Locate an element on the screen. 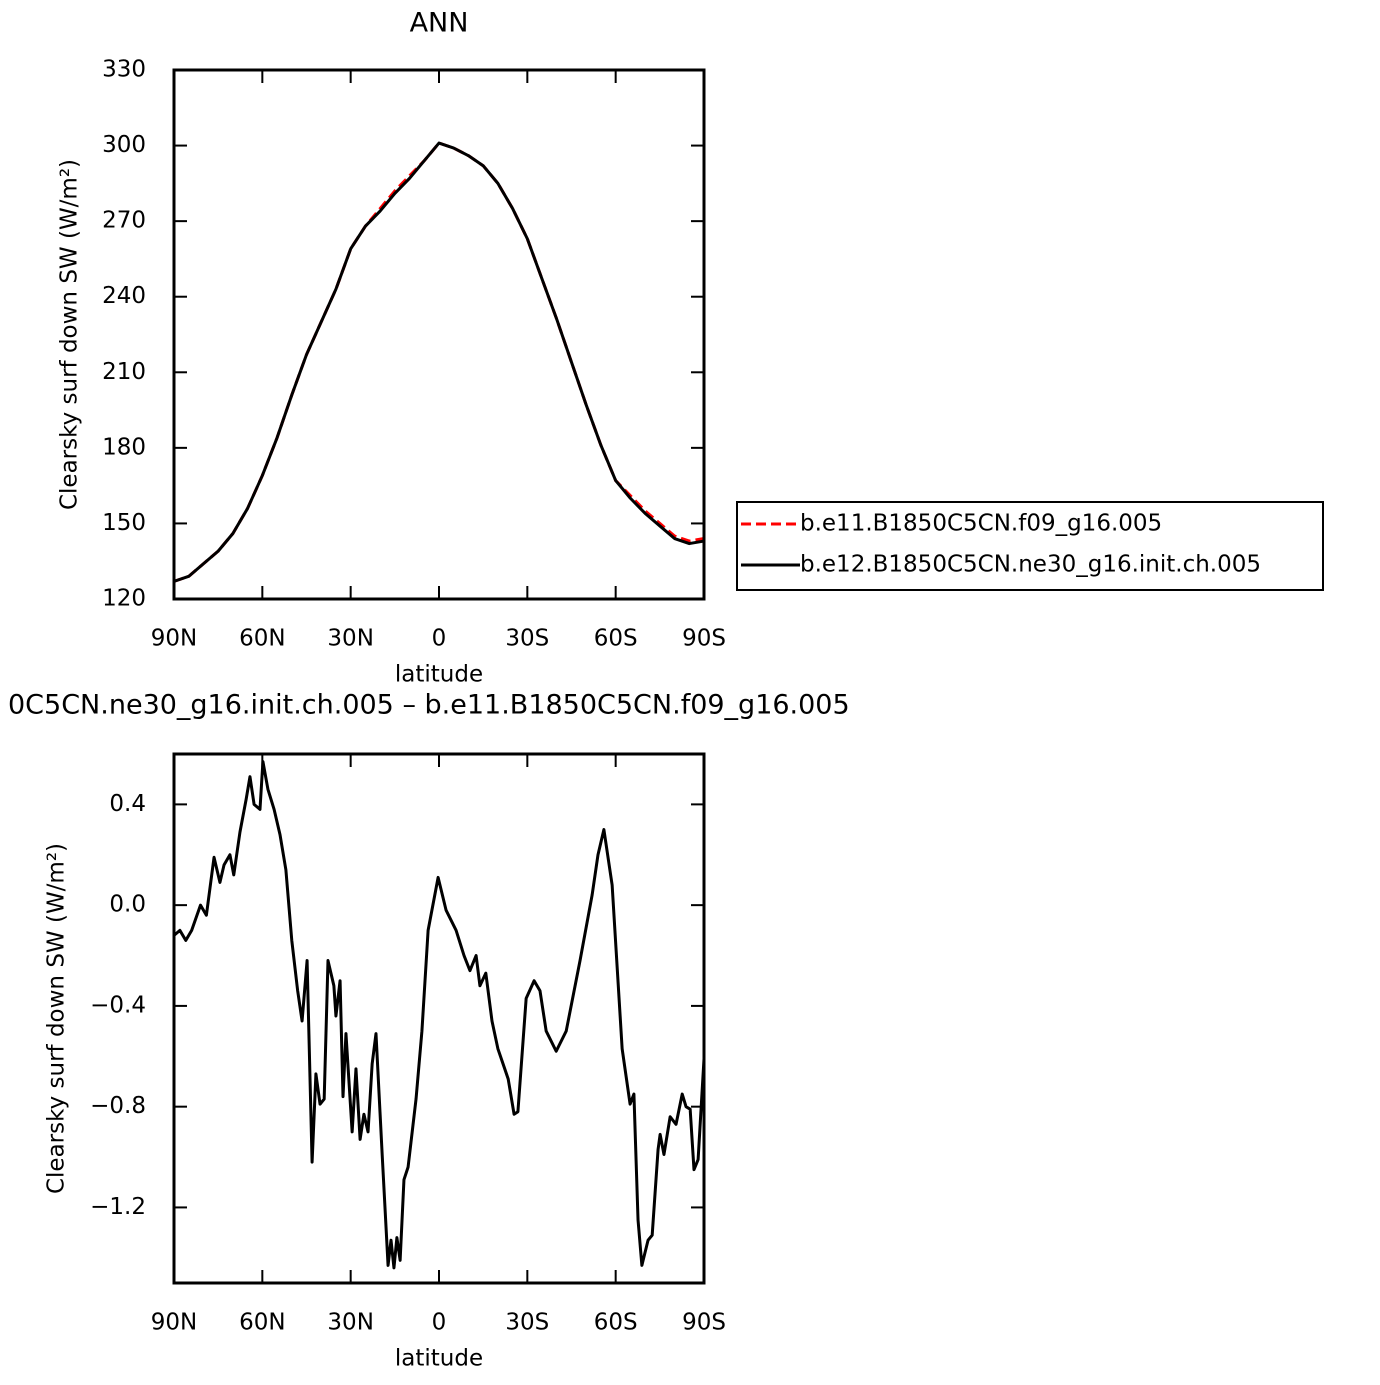 This screenshot has width=1380, height=1385. y-tick-label: 0.4 is located at coordinates (127, 804).